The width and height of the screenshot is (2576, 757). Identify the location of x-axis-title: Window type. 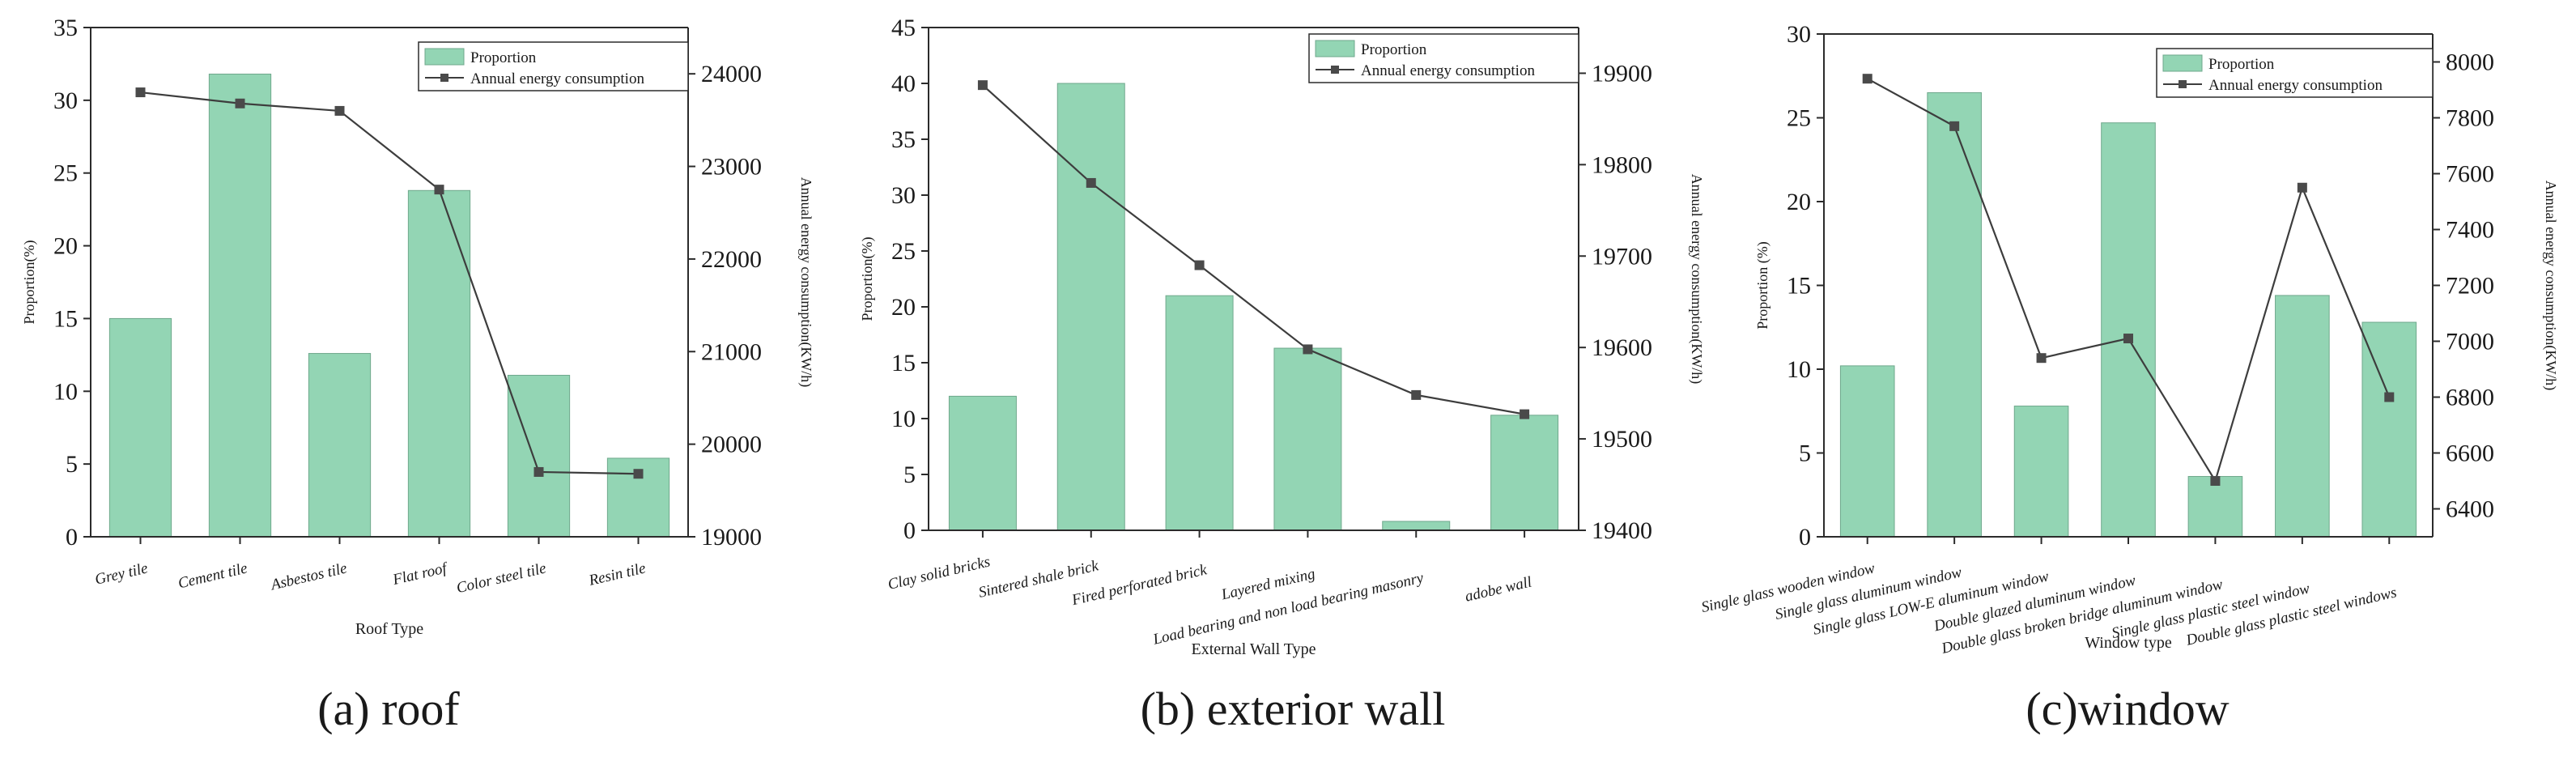
(2128, 643).